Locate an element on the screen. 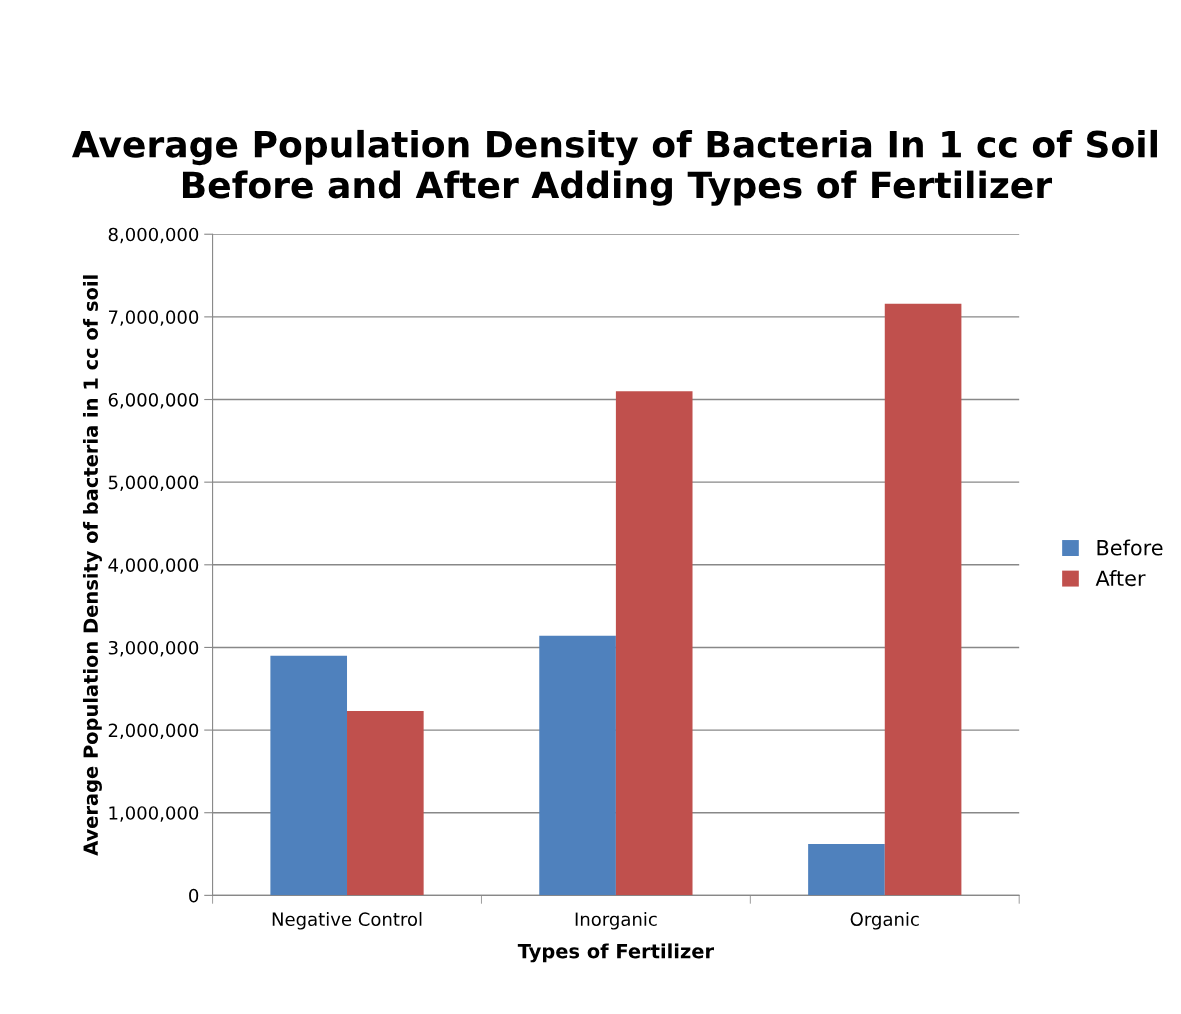 The image size is (1181, 1014). y-tick-label: 1,000,000 is located at coordinates (154, 814).